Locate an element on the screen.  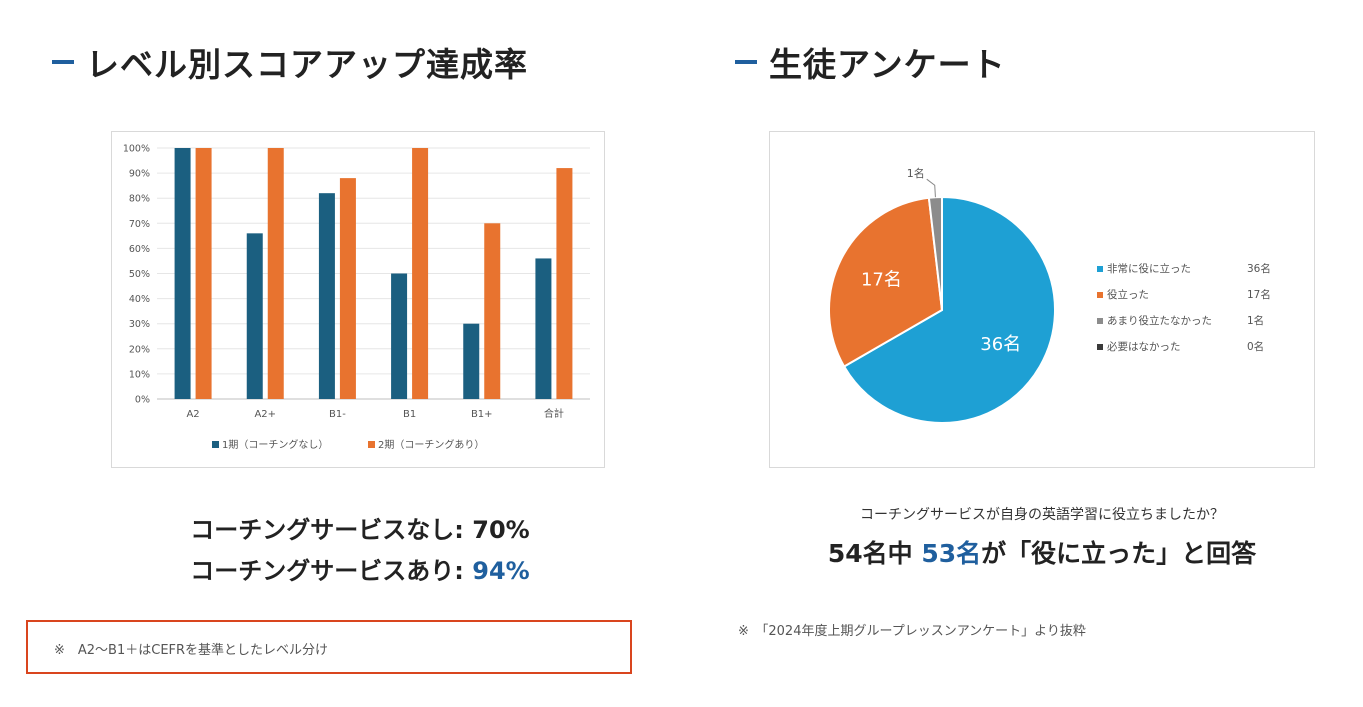
legend-label-series2: 2期（コーチングあり） is located at coordinates (431, 444).